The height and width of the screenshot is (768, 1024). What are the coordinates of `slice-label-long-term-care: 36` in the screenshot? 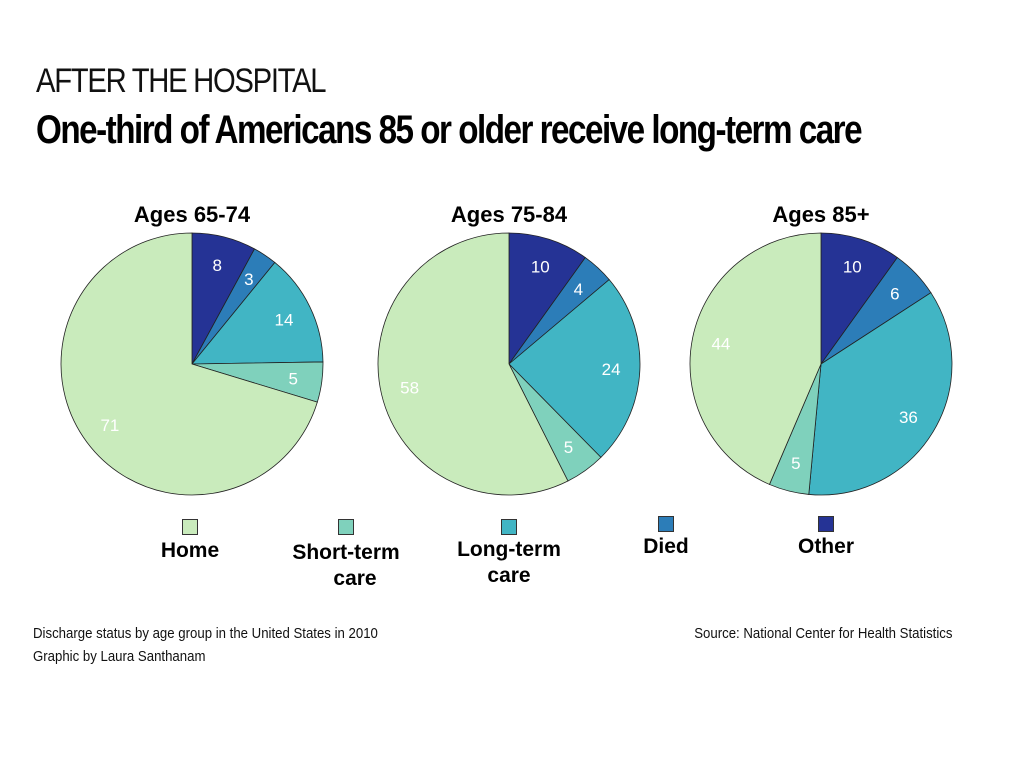 It's located at (908, 417).